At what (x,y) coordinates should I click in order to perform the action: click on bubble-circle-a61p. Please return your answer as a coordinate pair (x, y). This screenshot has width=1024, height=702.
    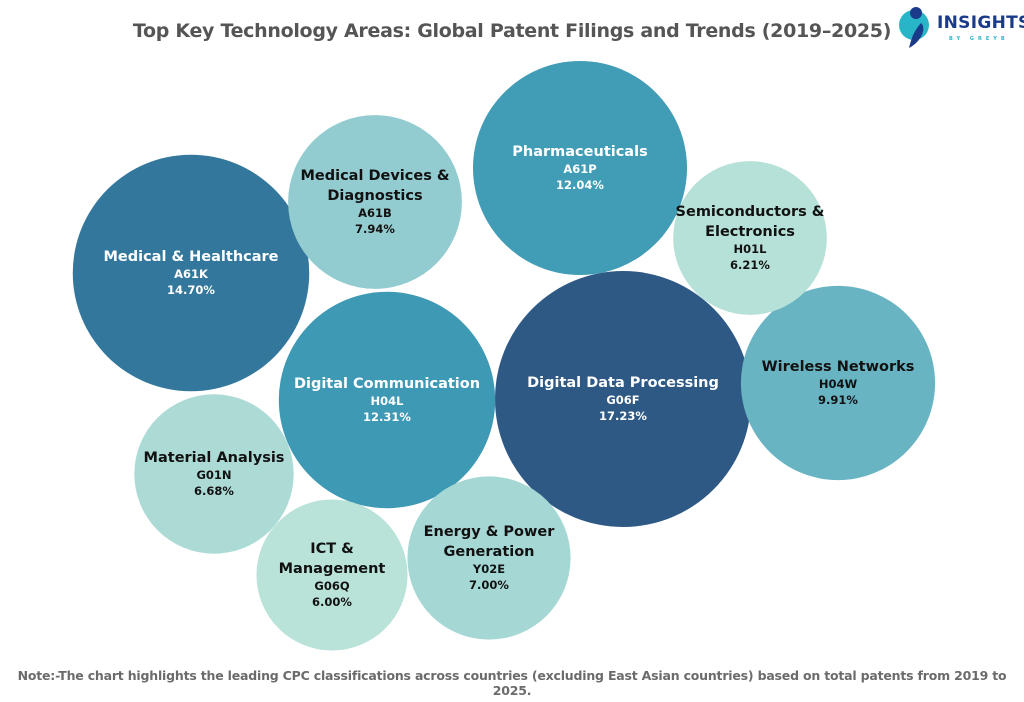
    Looking at the image, I should click on (580, 168).